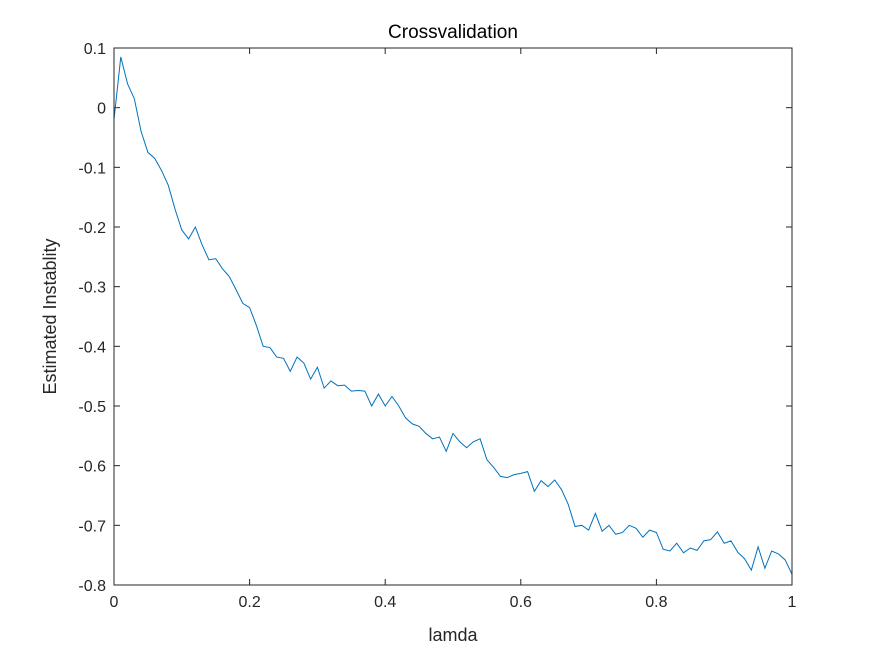 The width and height of the screenshot is (875, 656). Describe the element at coordinates (101, 109) in the screenshot. I see `y-tick-label: 0` at that location.